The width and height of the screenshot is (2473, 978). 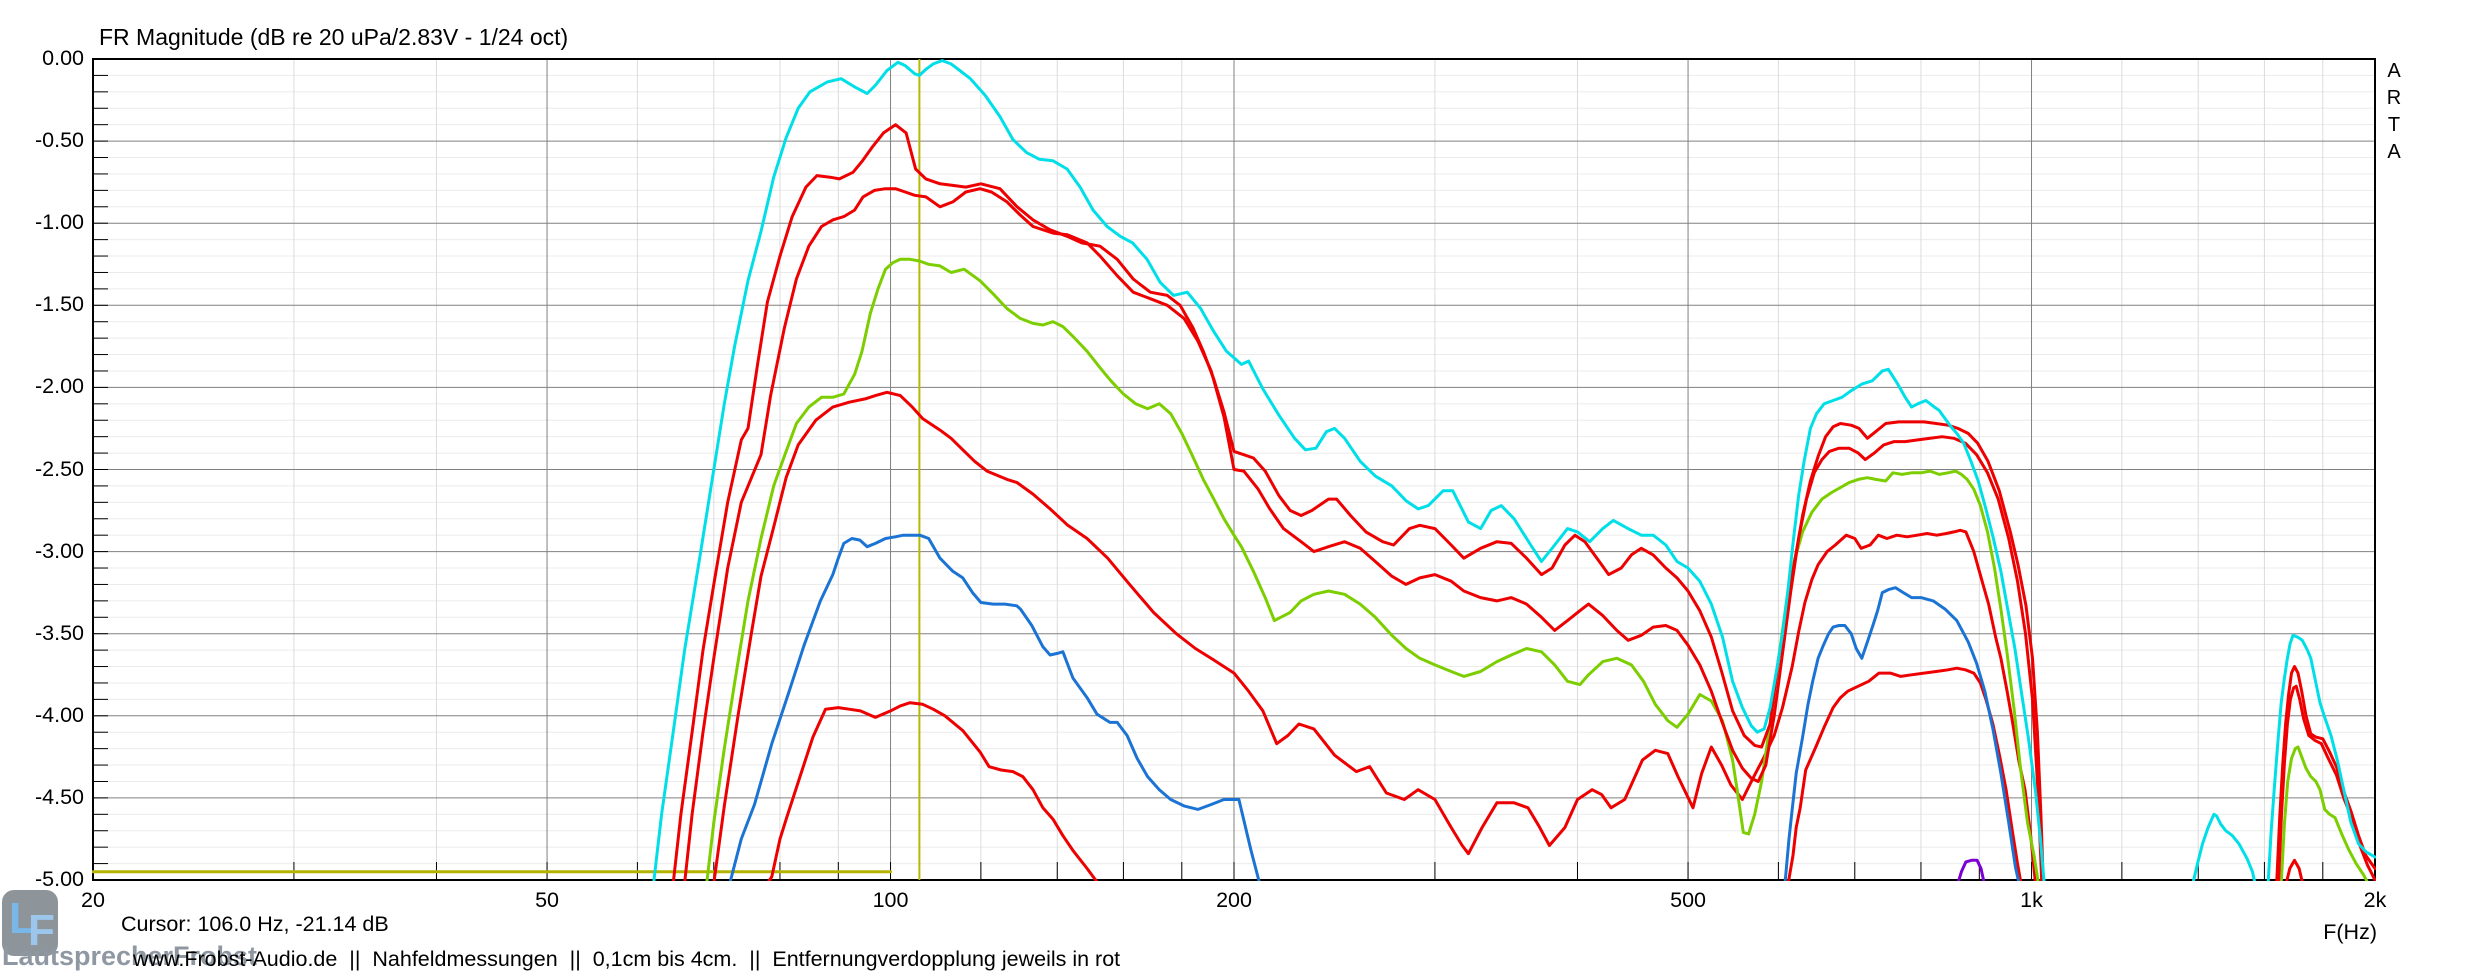 What do you see at coordinates (93, 900) in the screenshot?
I see `x-tick-label: 20` at bounding box center [93, 900].